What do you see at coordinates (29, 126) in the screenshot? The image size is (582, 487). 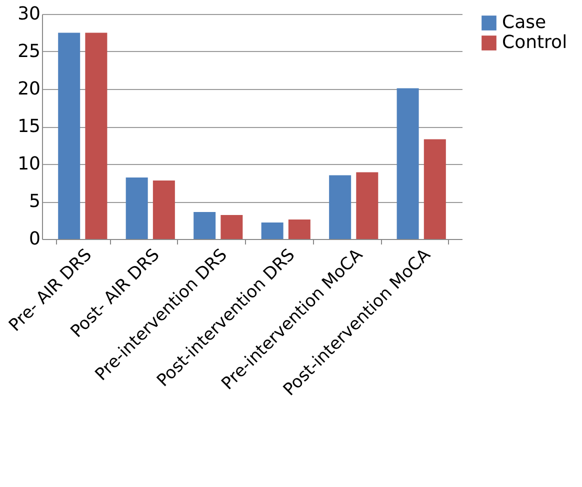 I see `y-tick-label: 15` at bounding box center [29, 126].